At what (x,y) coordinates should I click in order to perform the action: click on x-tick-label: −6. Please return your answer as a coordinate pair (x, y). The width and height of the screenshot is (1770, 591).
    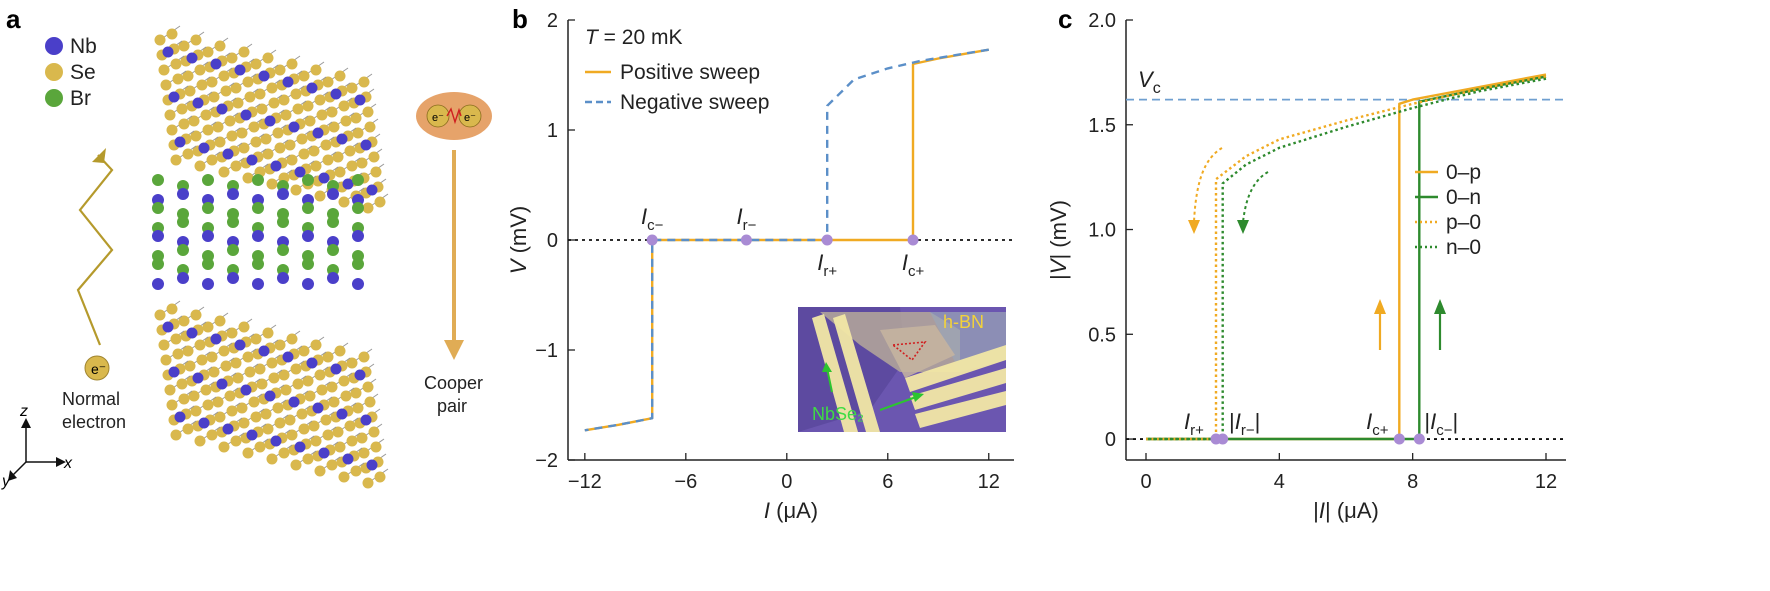
    Looking at the image, I should click on (685, 482).